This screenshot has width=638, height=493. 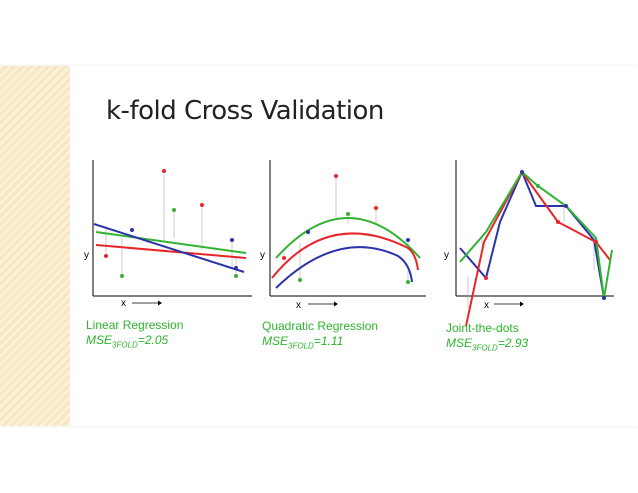 What do you see at coordinates (348, 238) in the screenshot?
I see `green-fit-curve` at bounding box center [348, 238].